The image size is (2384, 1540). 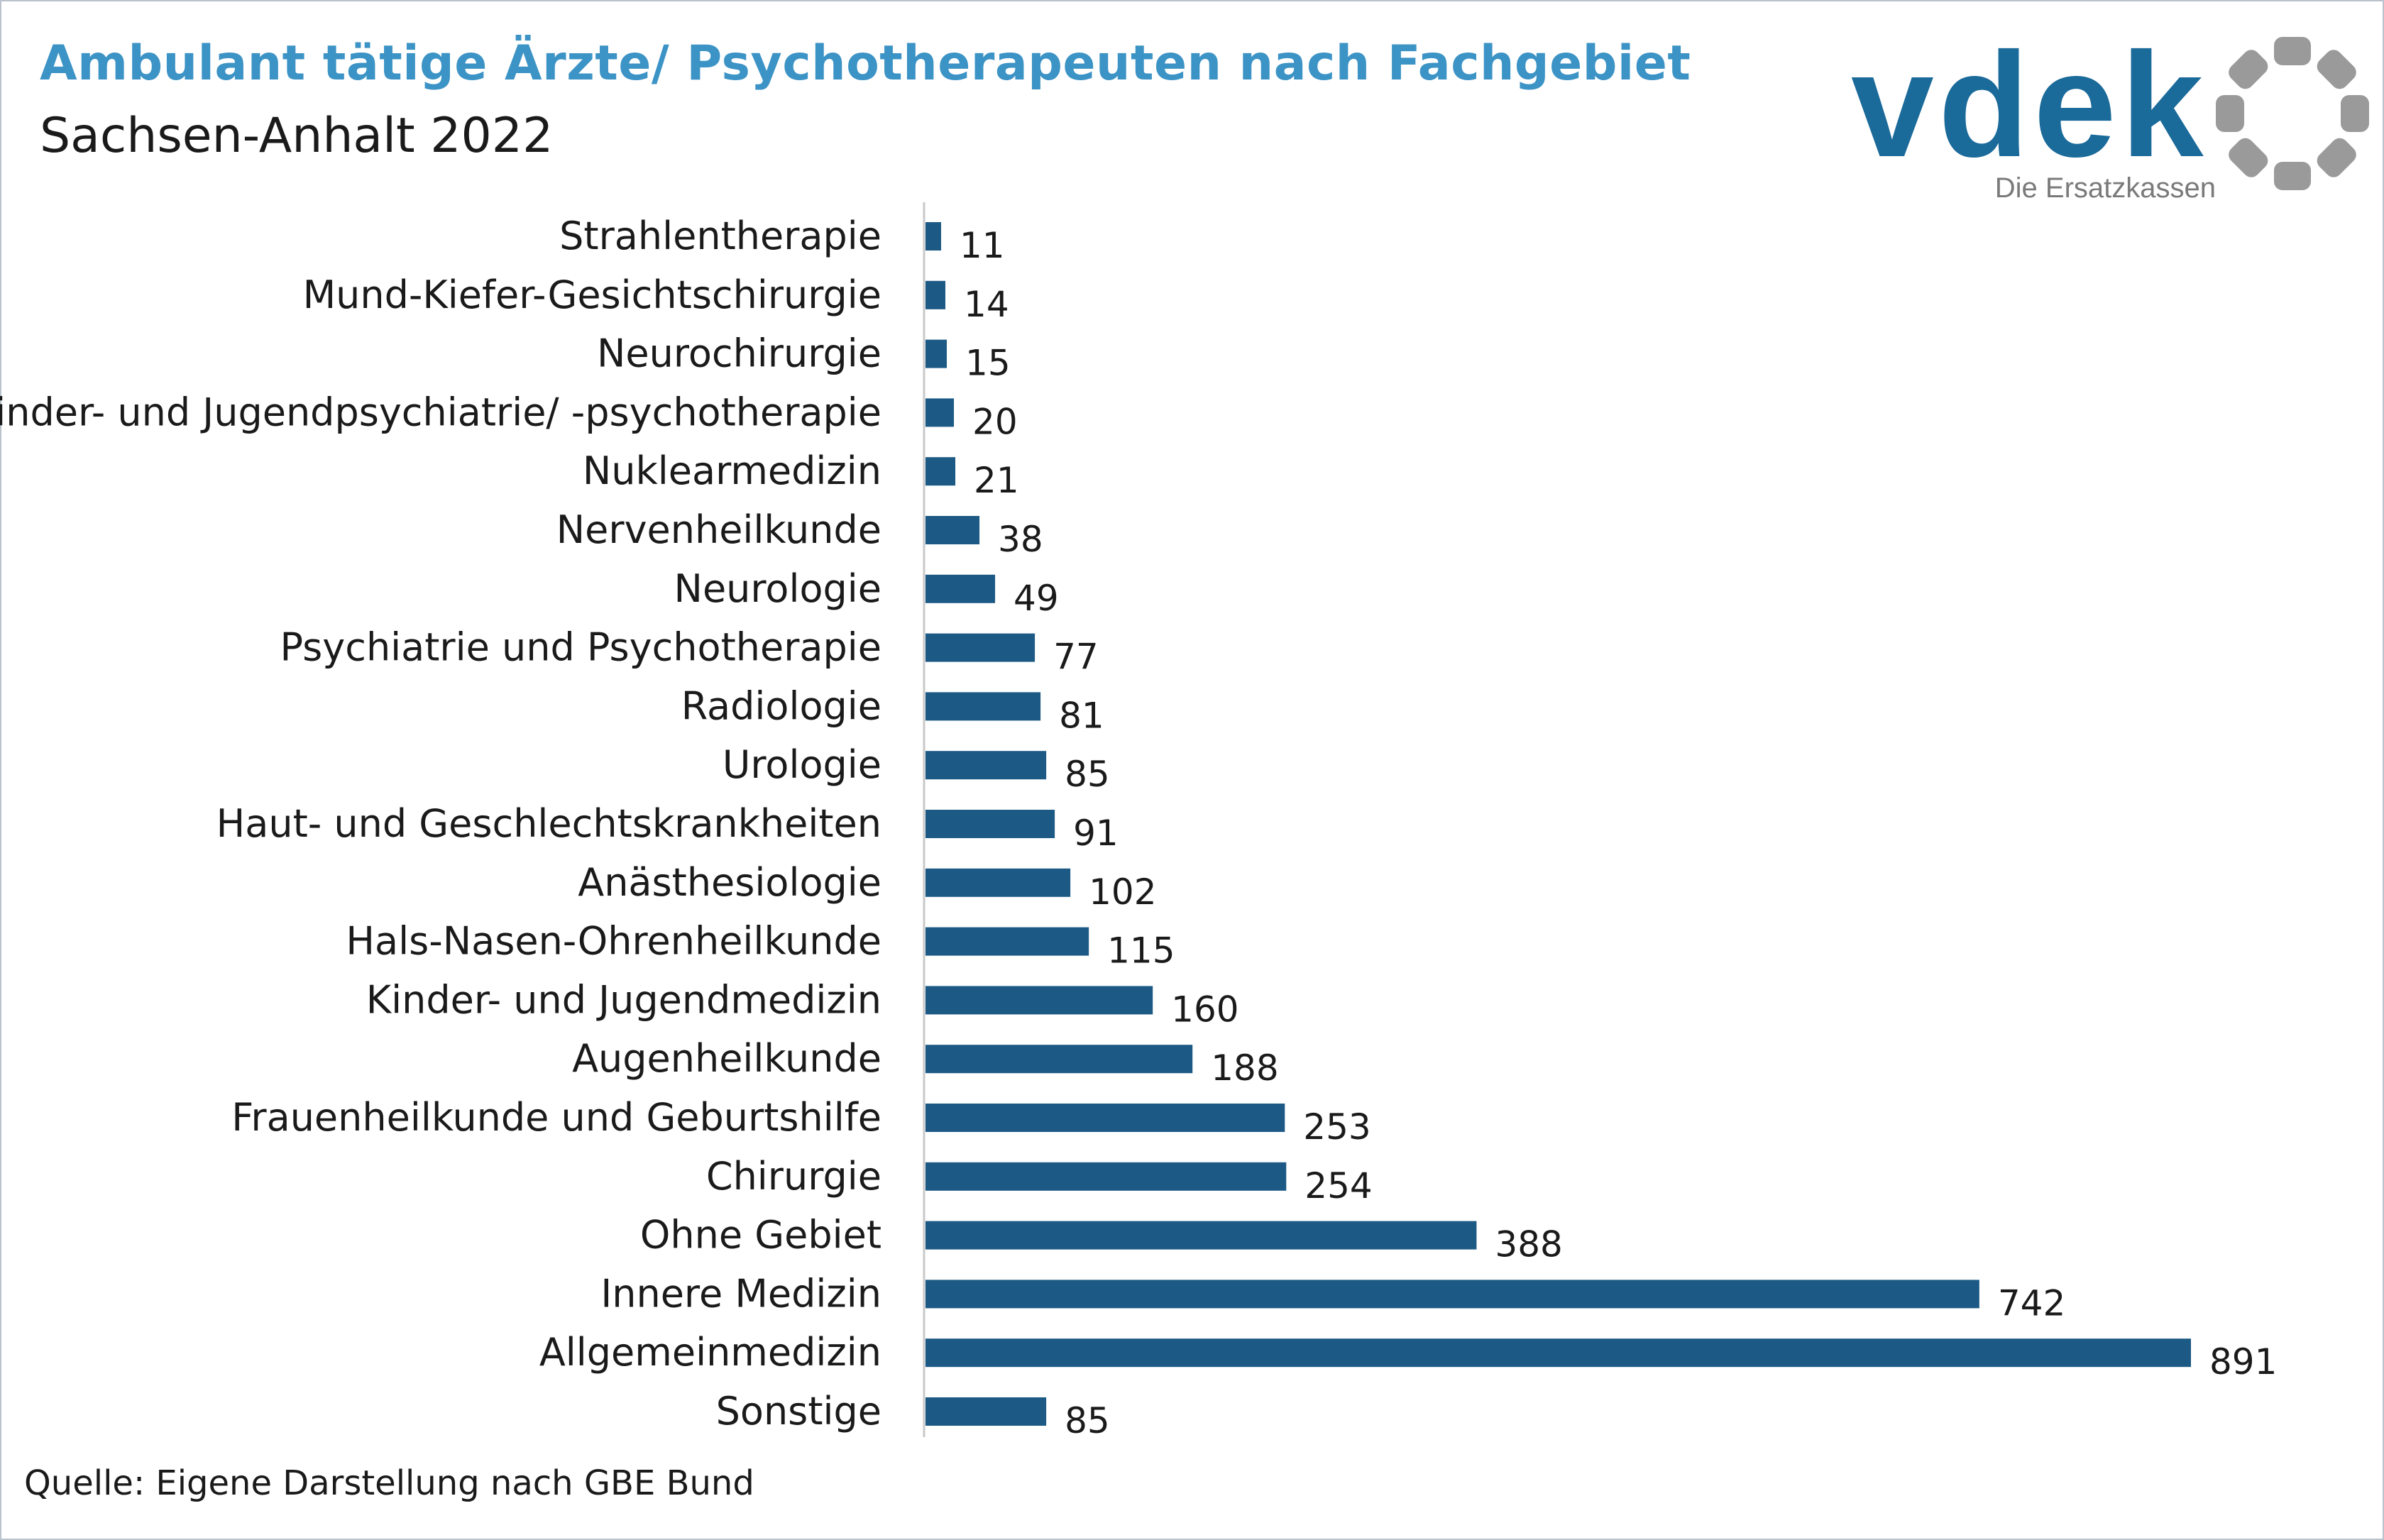 What do you see at coordinates (1141, 951) in the screenshot?
I see `value-label: 115` at bounding box center [1141, 951].